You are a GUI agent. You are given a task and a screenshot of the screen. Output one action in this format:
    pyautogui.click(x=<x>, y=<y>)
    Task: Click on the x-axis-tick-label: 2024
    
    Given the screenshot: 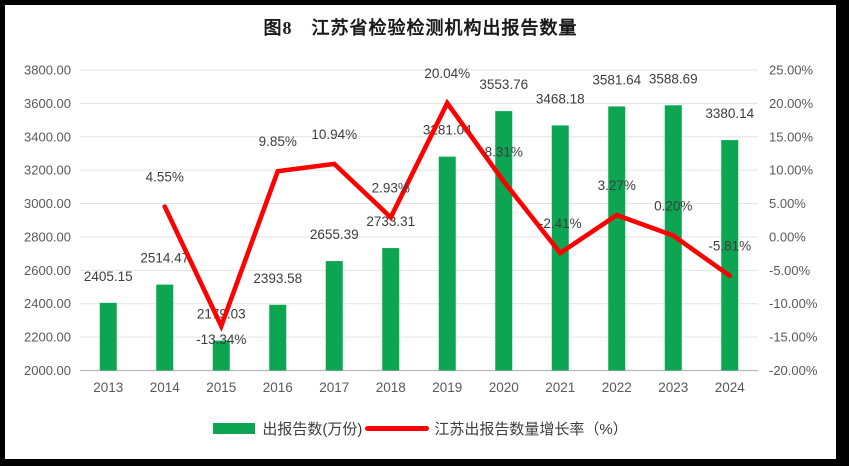 What is the action you would take?
    pyautogui.click(x=730, y=387)
    